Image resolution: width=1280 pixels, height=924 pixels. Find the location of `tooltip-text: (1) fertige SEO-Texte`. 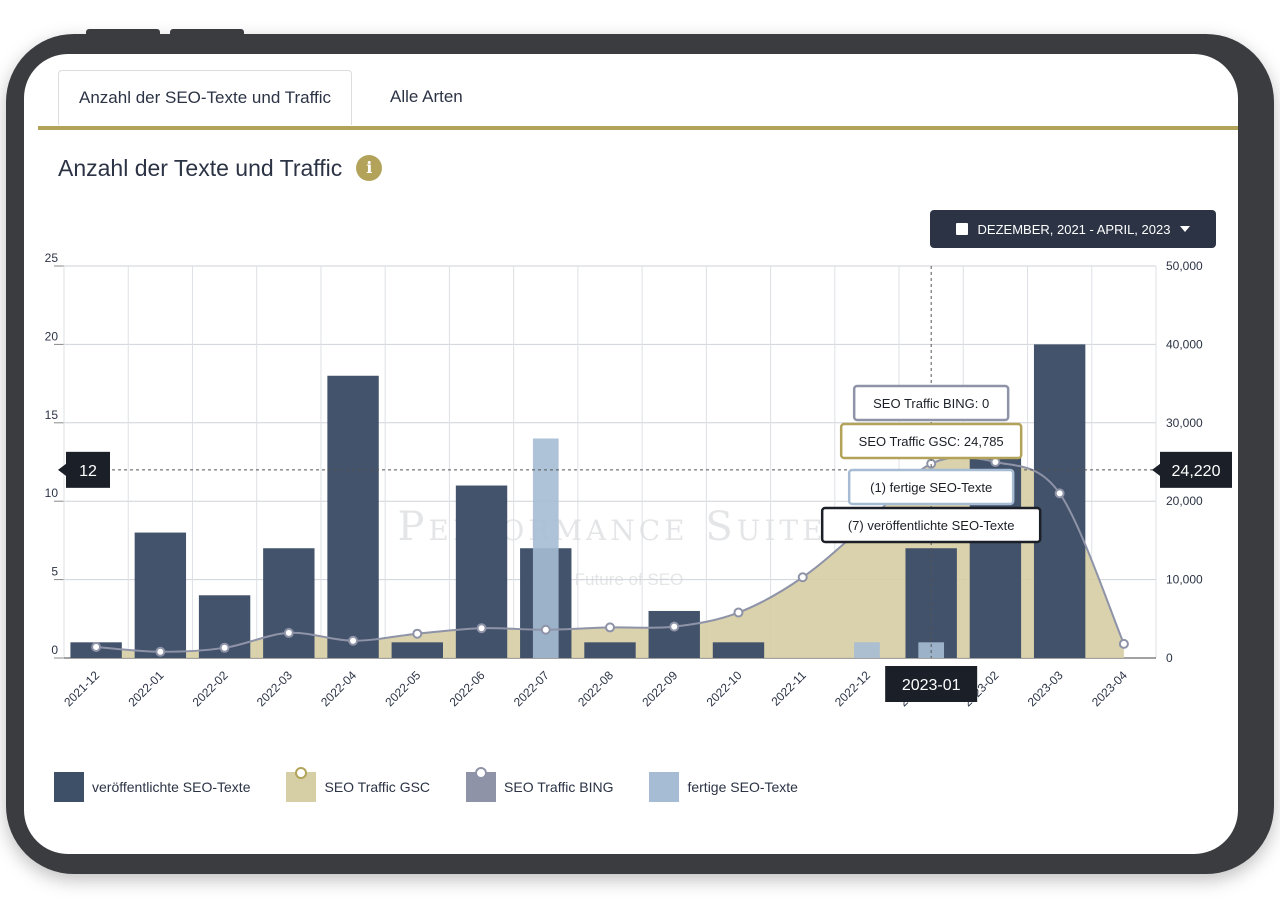

tooltip-text: (1) fertige SEO-Texte is located at coordinates (931, 487).